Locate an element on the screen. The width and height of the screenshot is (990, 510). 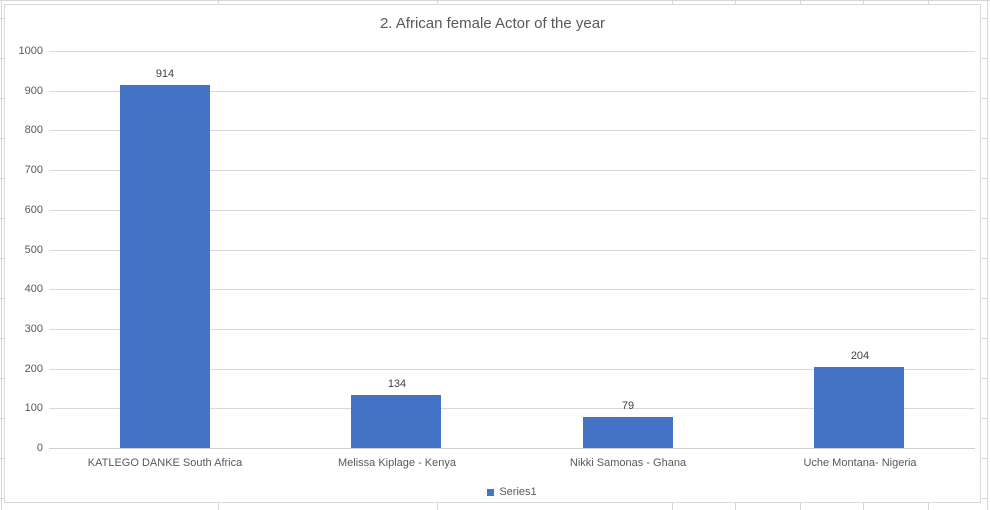
x-axis-line is located at coordinates (512, 448).